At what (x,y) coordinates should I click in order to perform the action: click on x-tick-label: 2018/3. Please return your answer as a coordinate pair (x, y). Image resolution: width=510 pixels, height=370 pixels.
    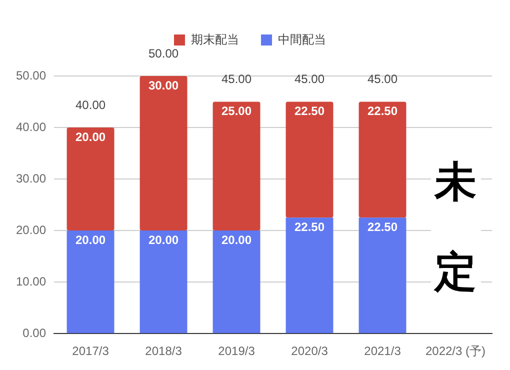
    Looking at the image, I should click on (163, 351).